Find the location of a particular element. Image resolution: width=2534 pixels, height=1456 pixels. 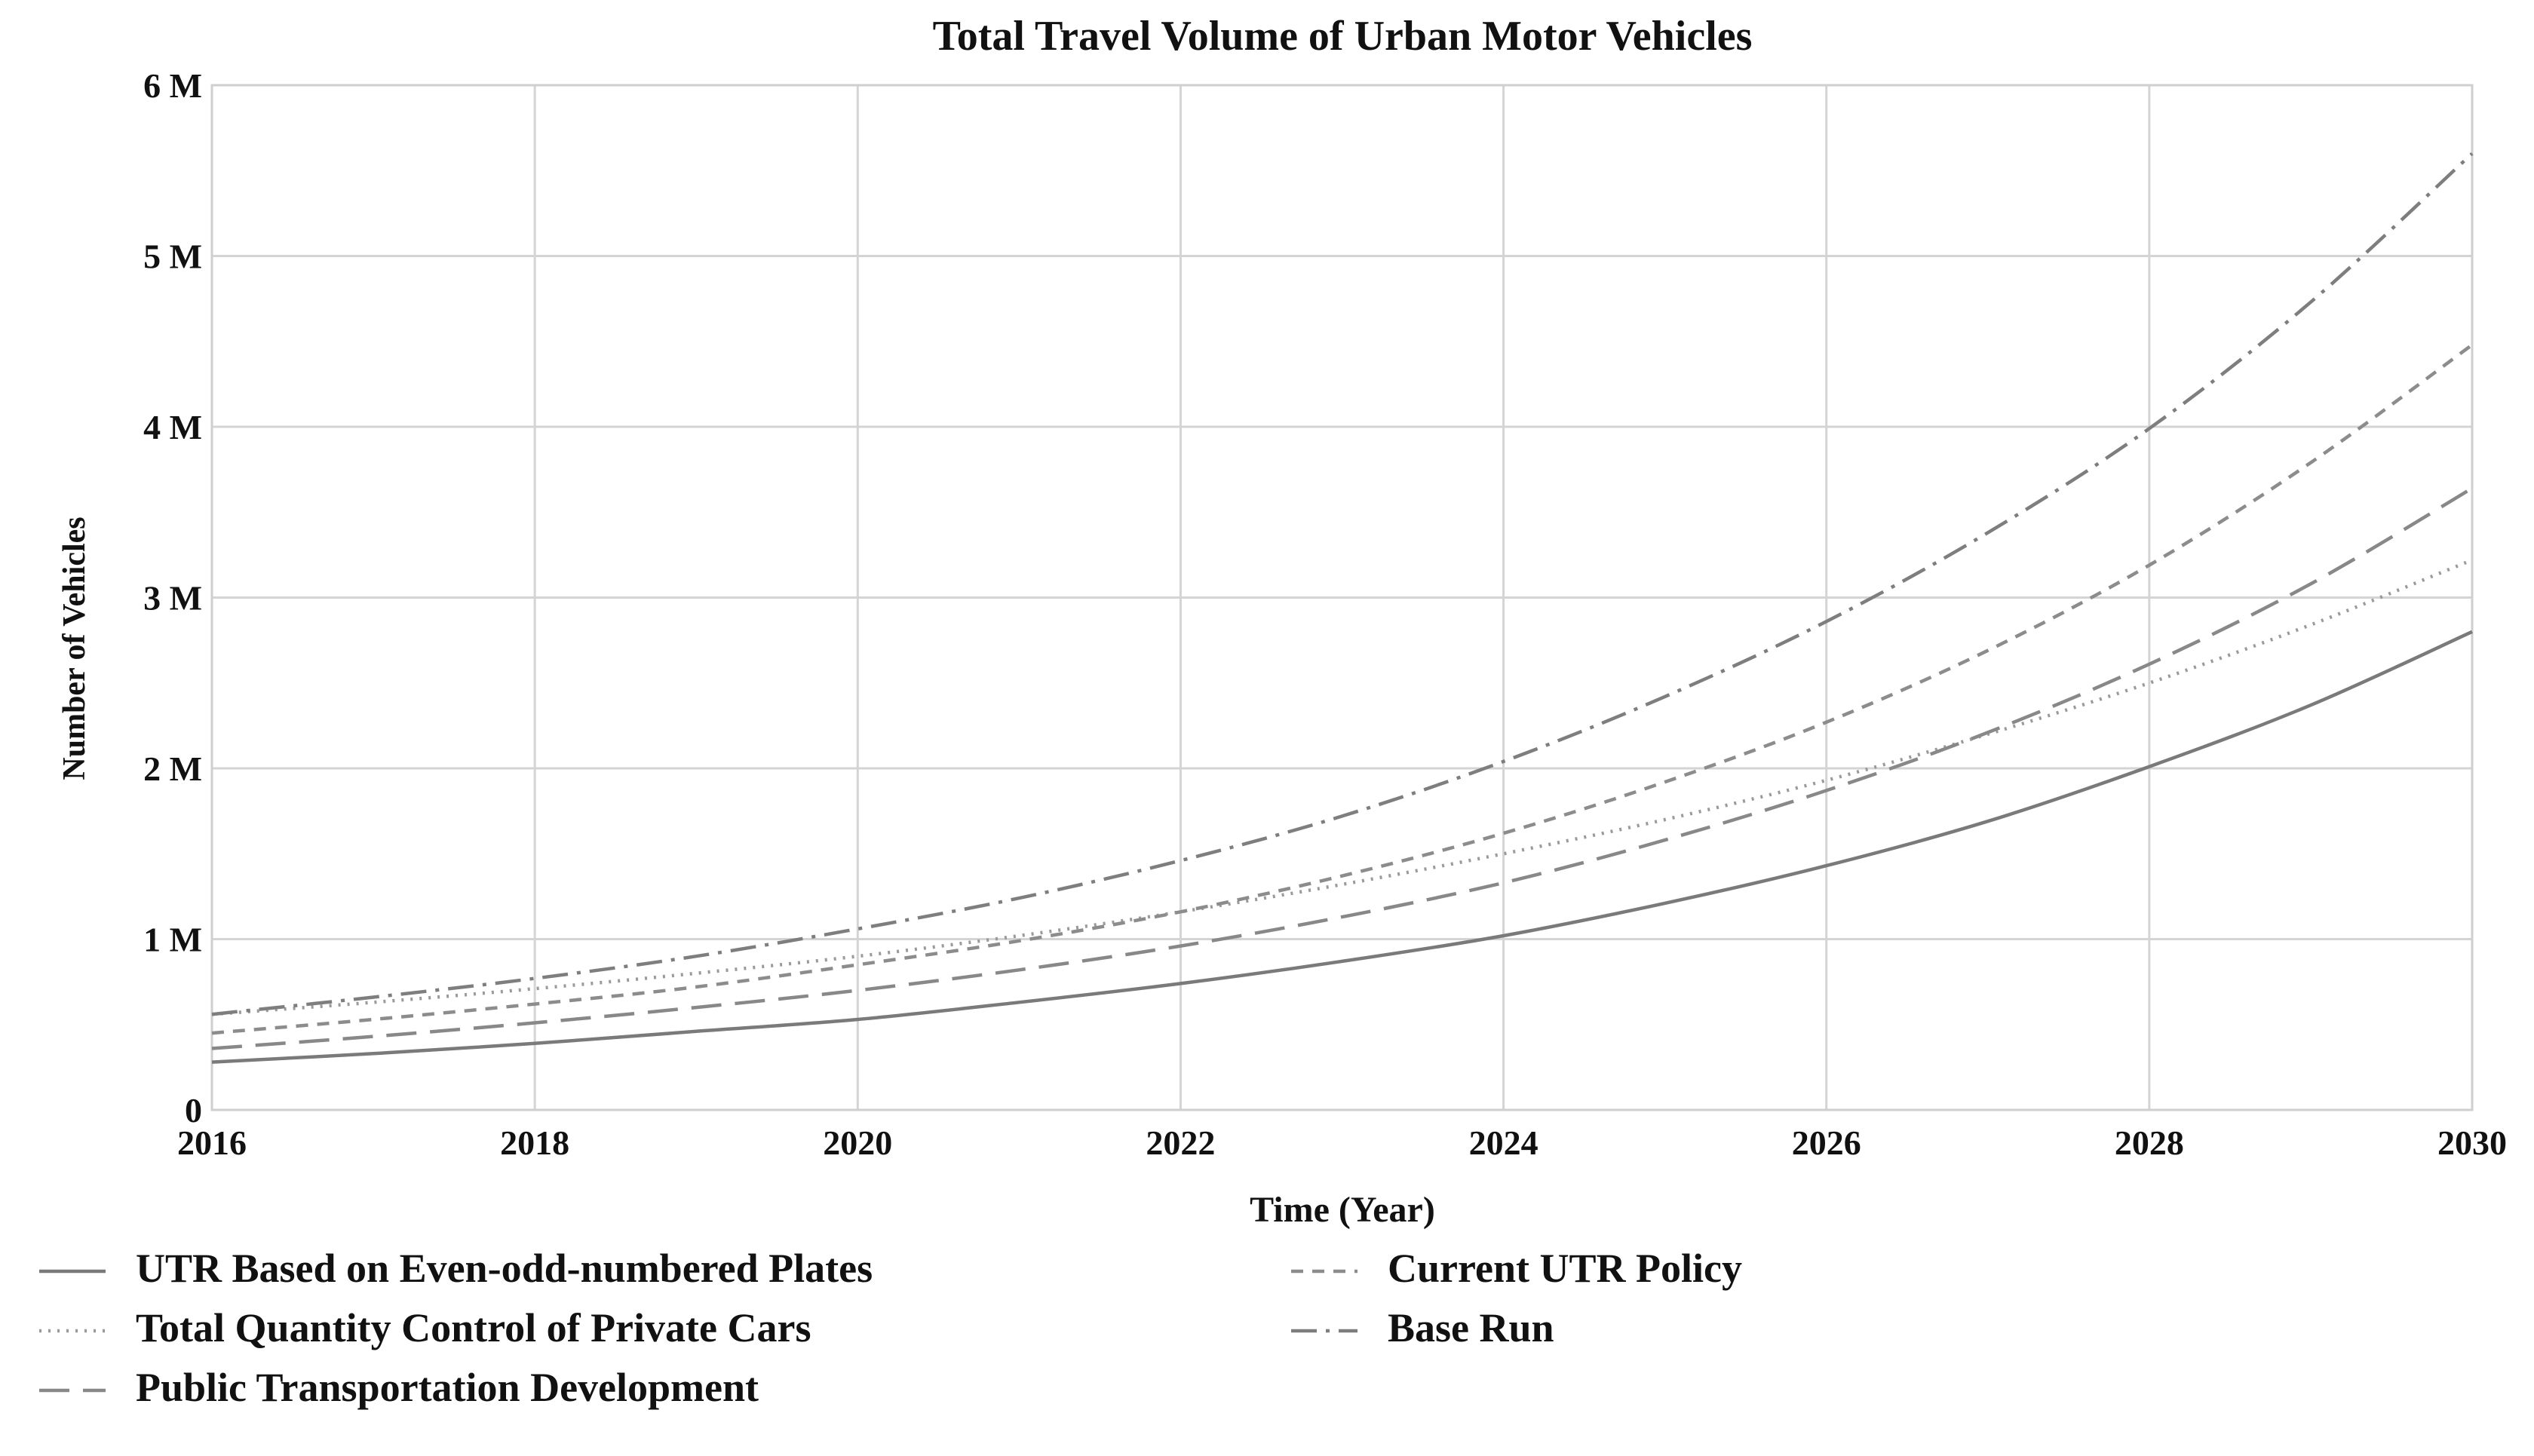

legend-label: Public Transportation Development is located at coordinates (447, 1387).